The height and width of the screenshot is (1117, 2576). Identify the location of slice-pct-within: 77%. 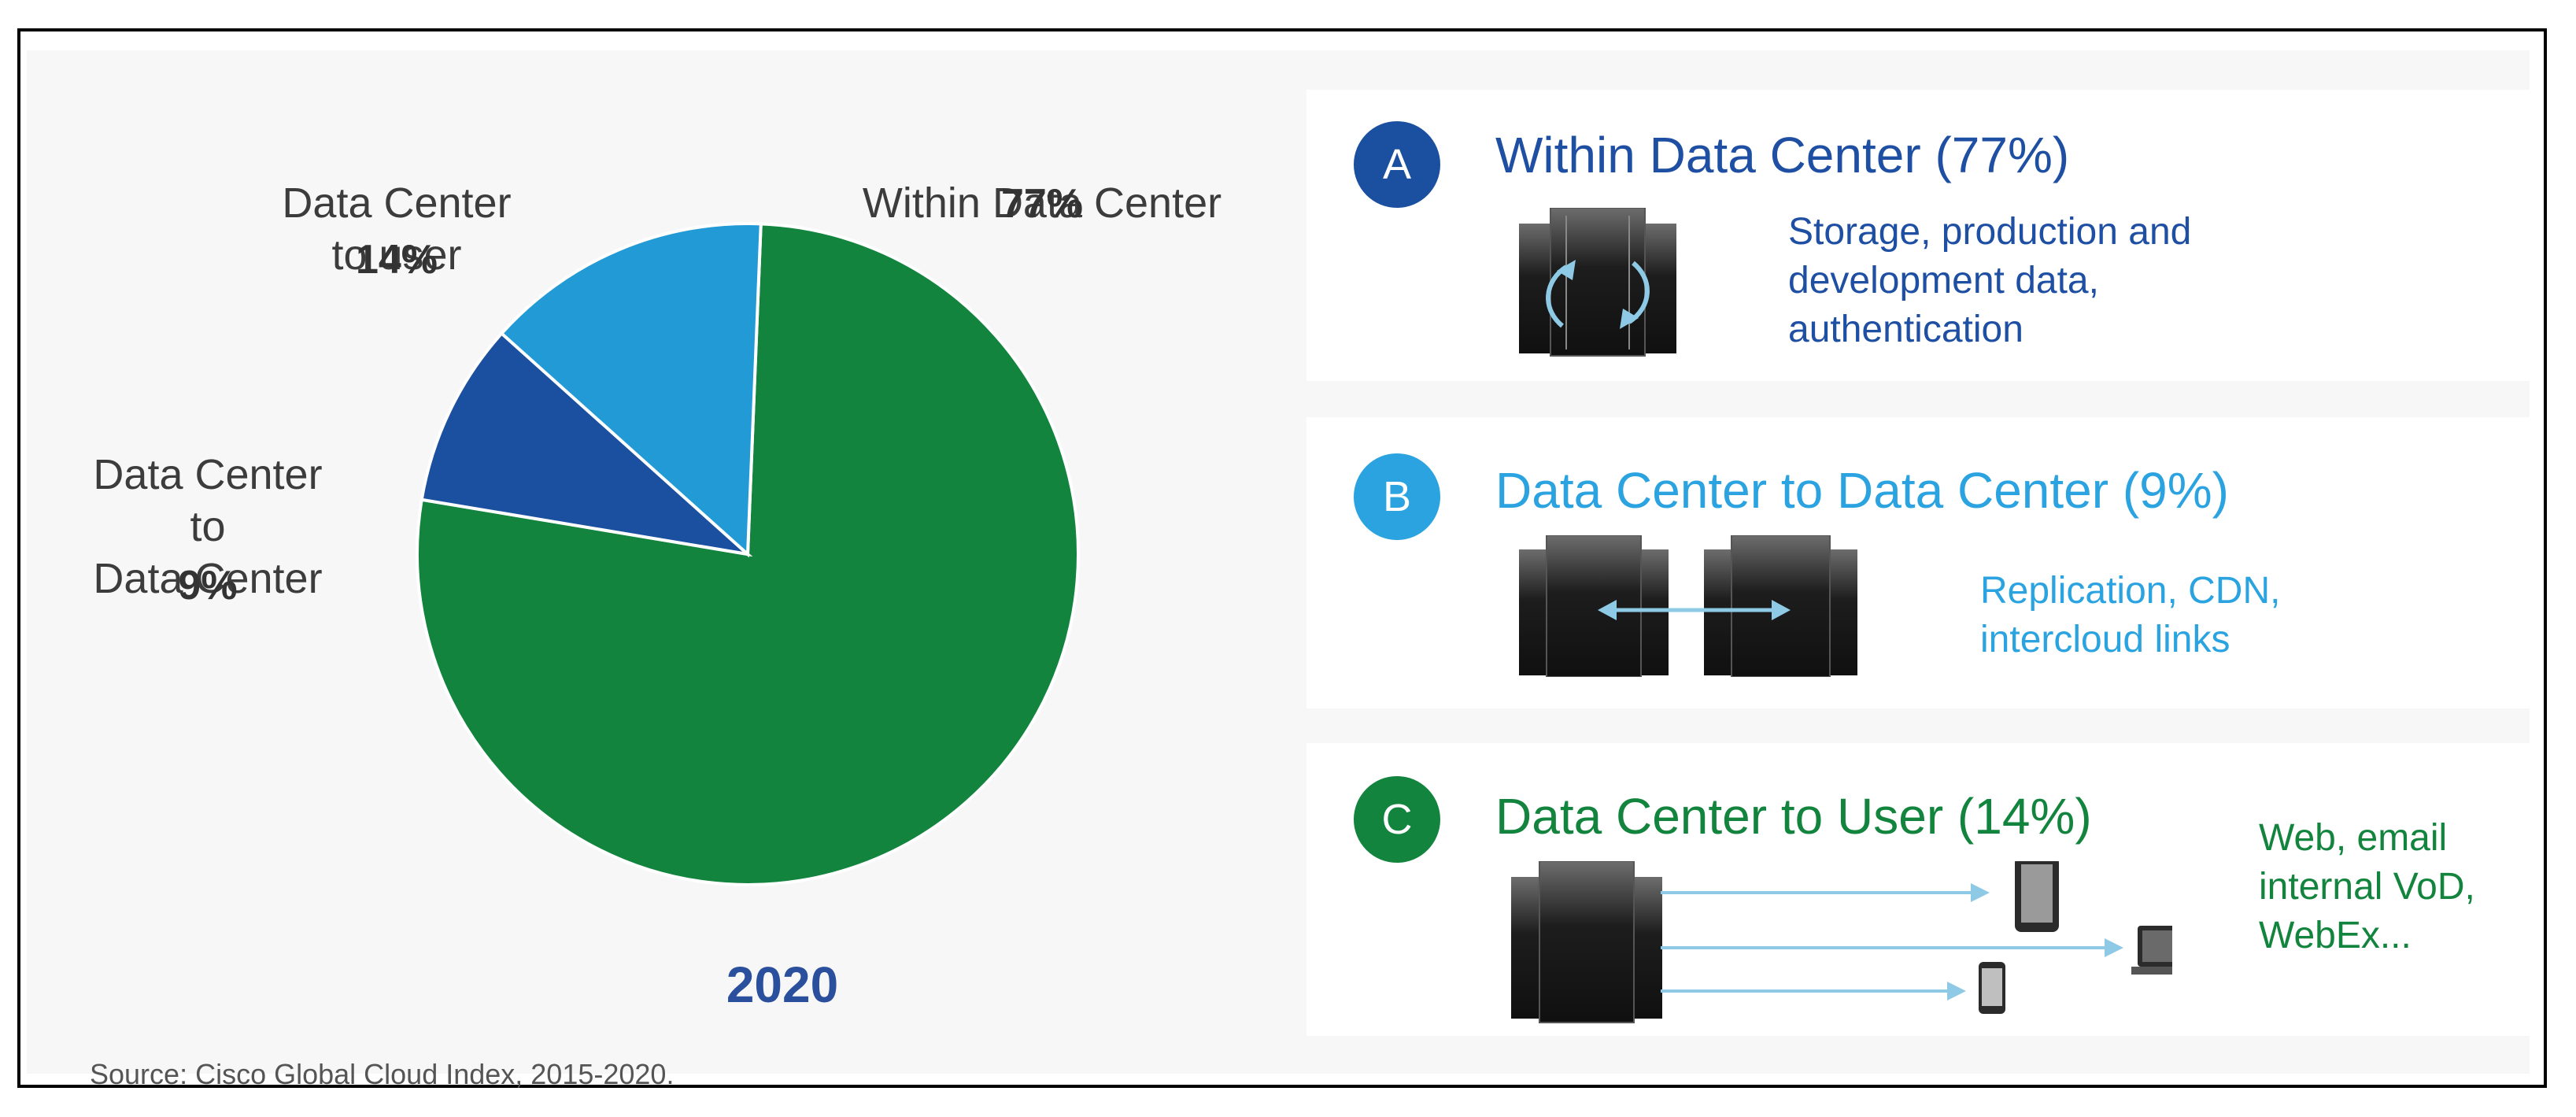
(1042, 204).